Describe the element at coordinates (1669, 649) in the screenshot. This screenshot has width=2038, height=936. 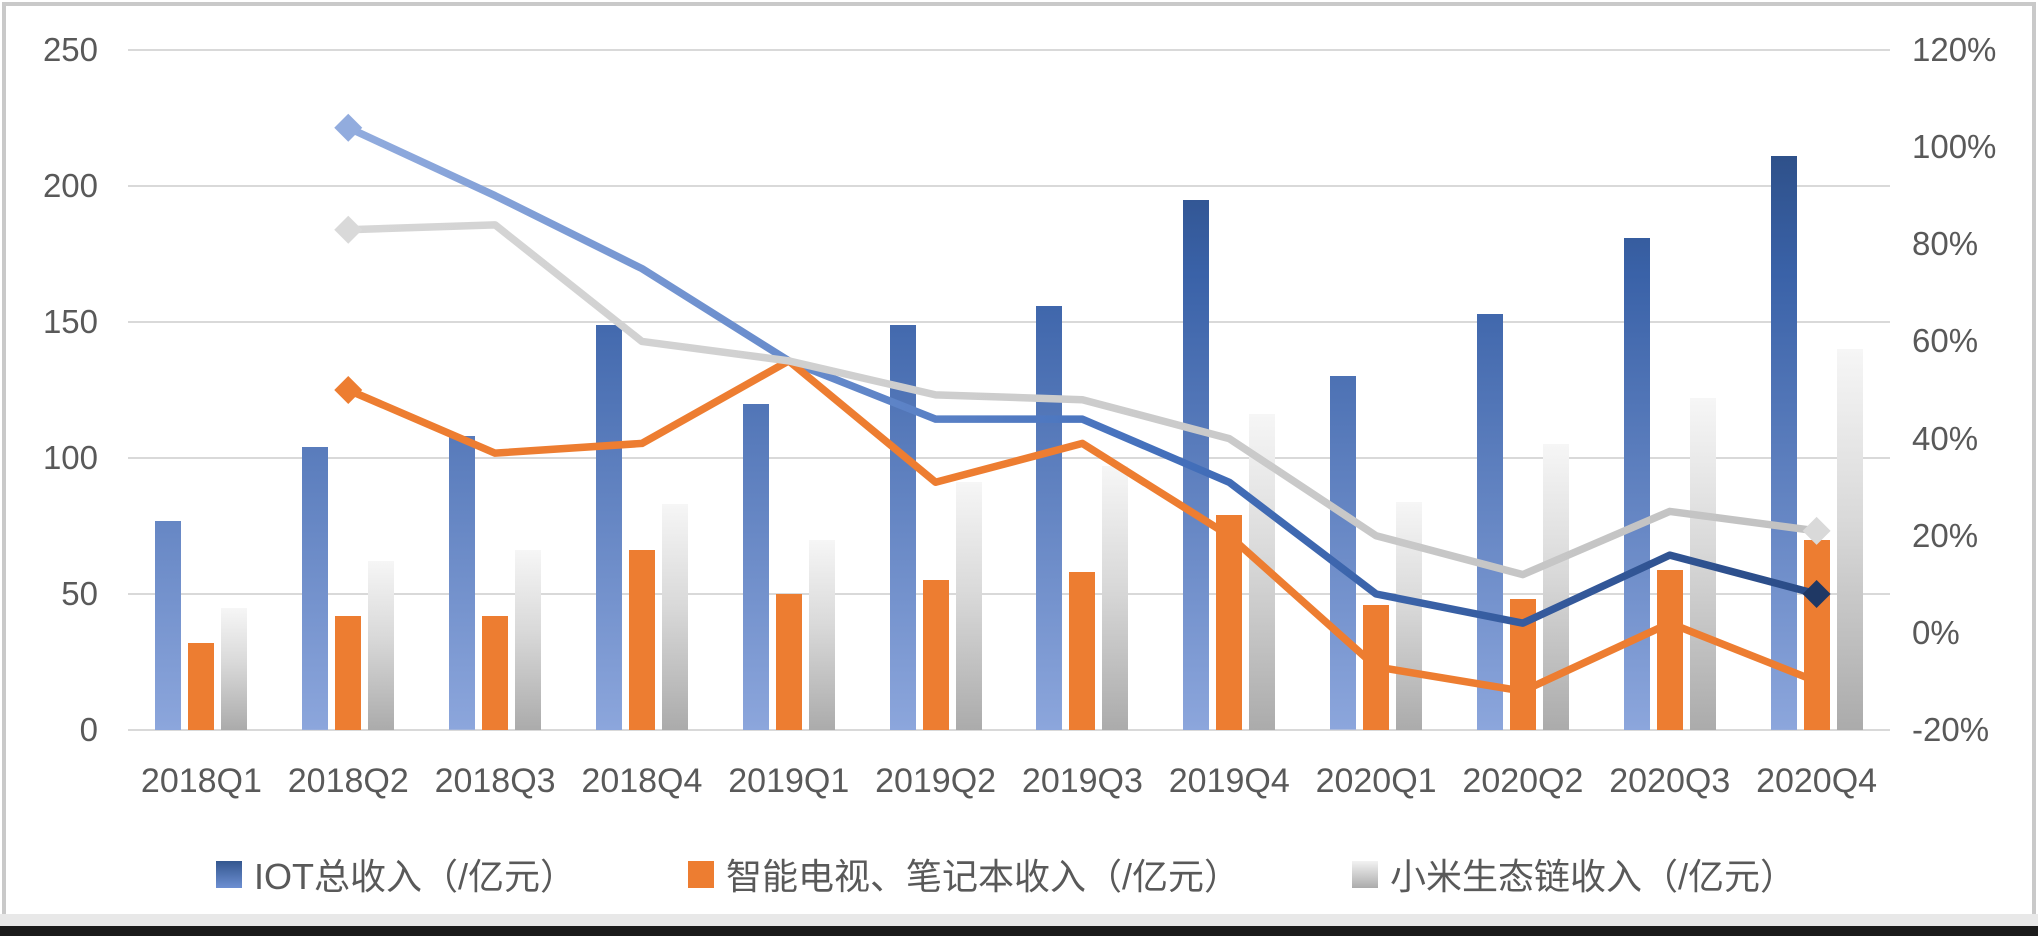
I see `bar-tv-2020Q3` at that location.